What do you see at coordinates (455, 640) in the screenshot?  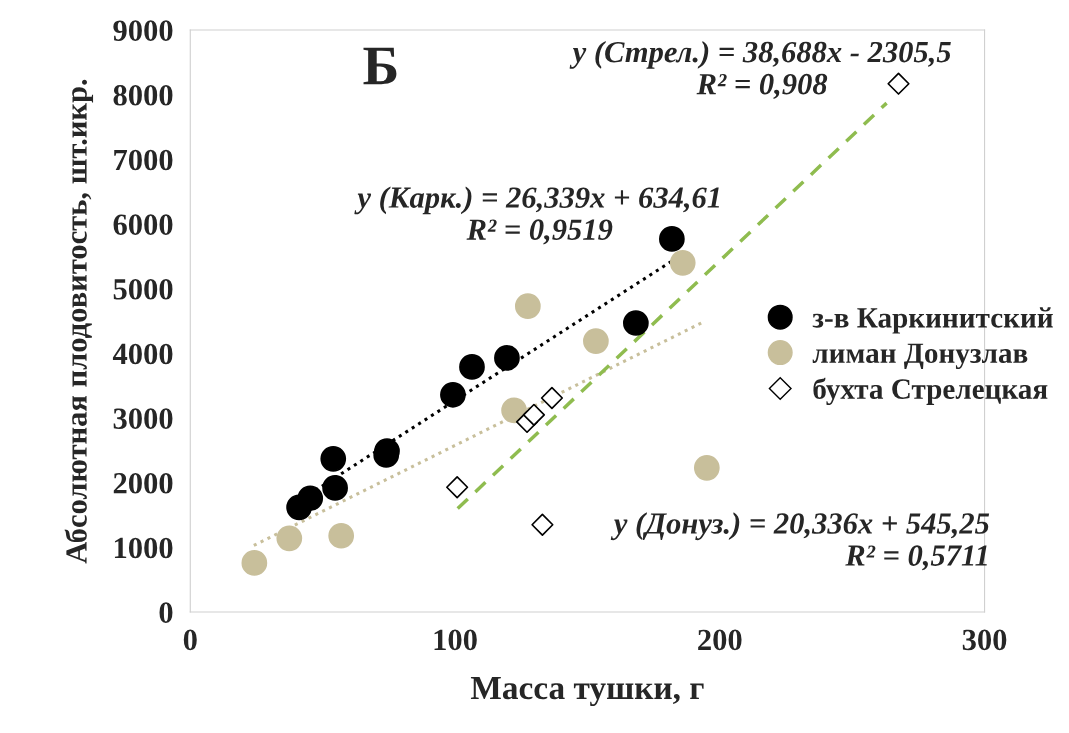 I see `x-tick-label: 100` at bounding box center [455, 640].